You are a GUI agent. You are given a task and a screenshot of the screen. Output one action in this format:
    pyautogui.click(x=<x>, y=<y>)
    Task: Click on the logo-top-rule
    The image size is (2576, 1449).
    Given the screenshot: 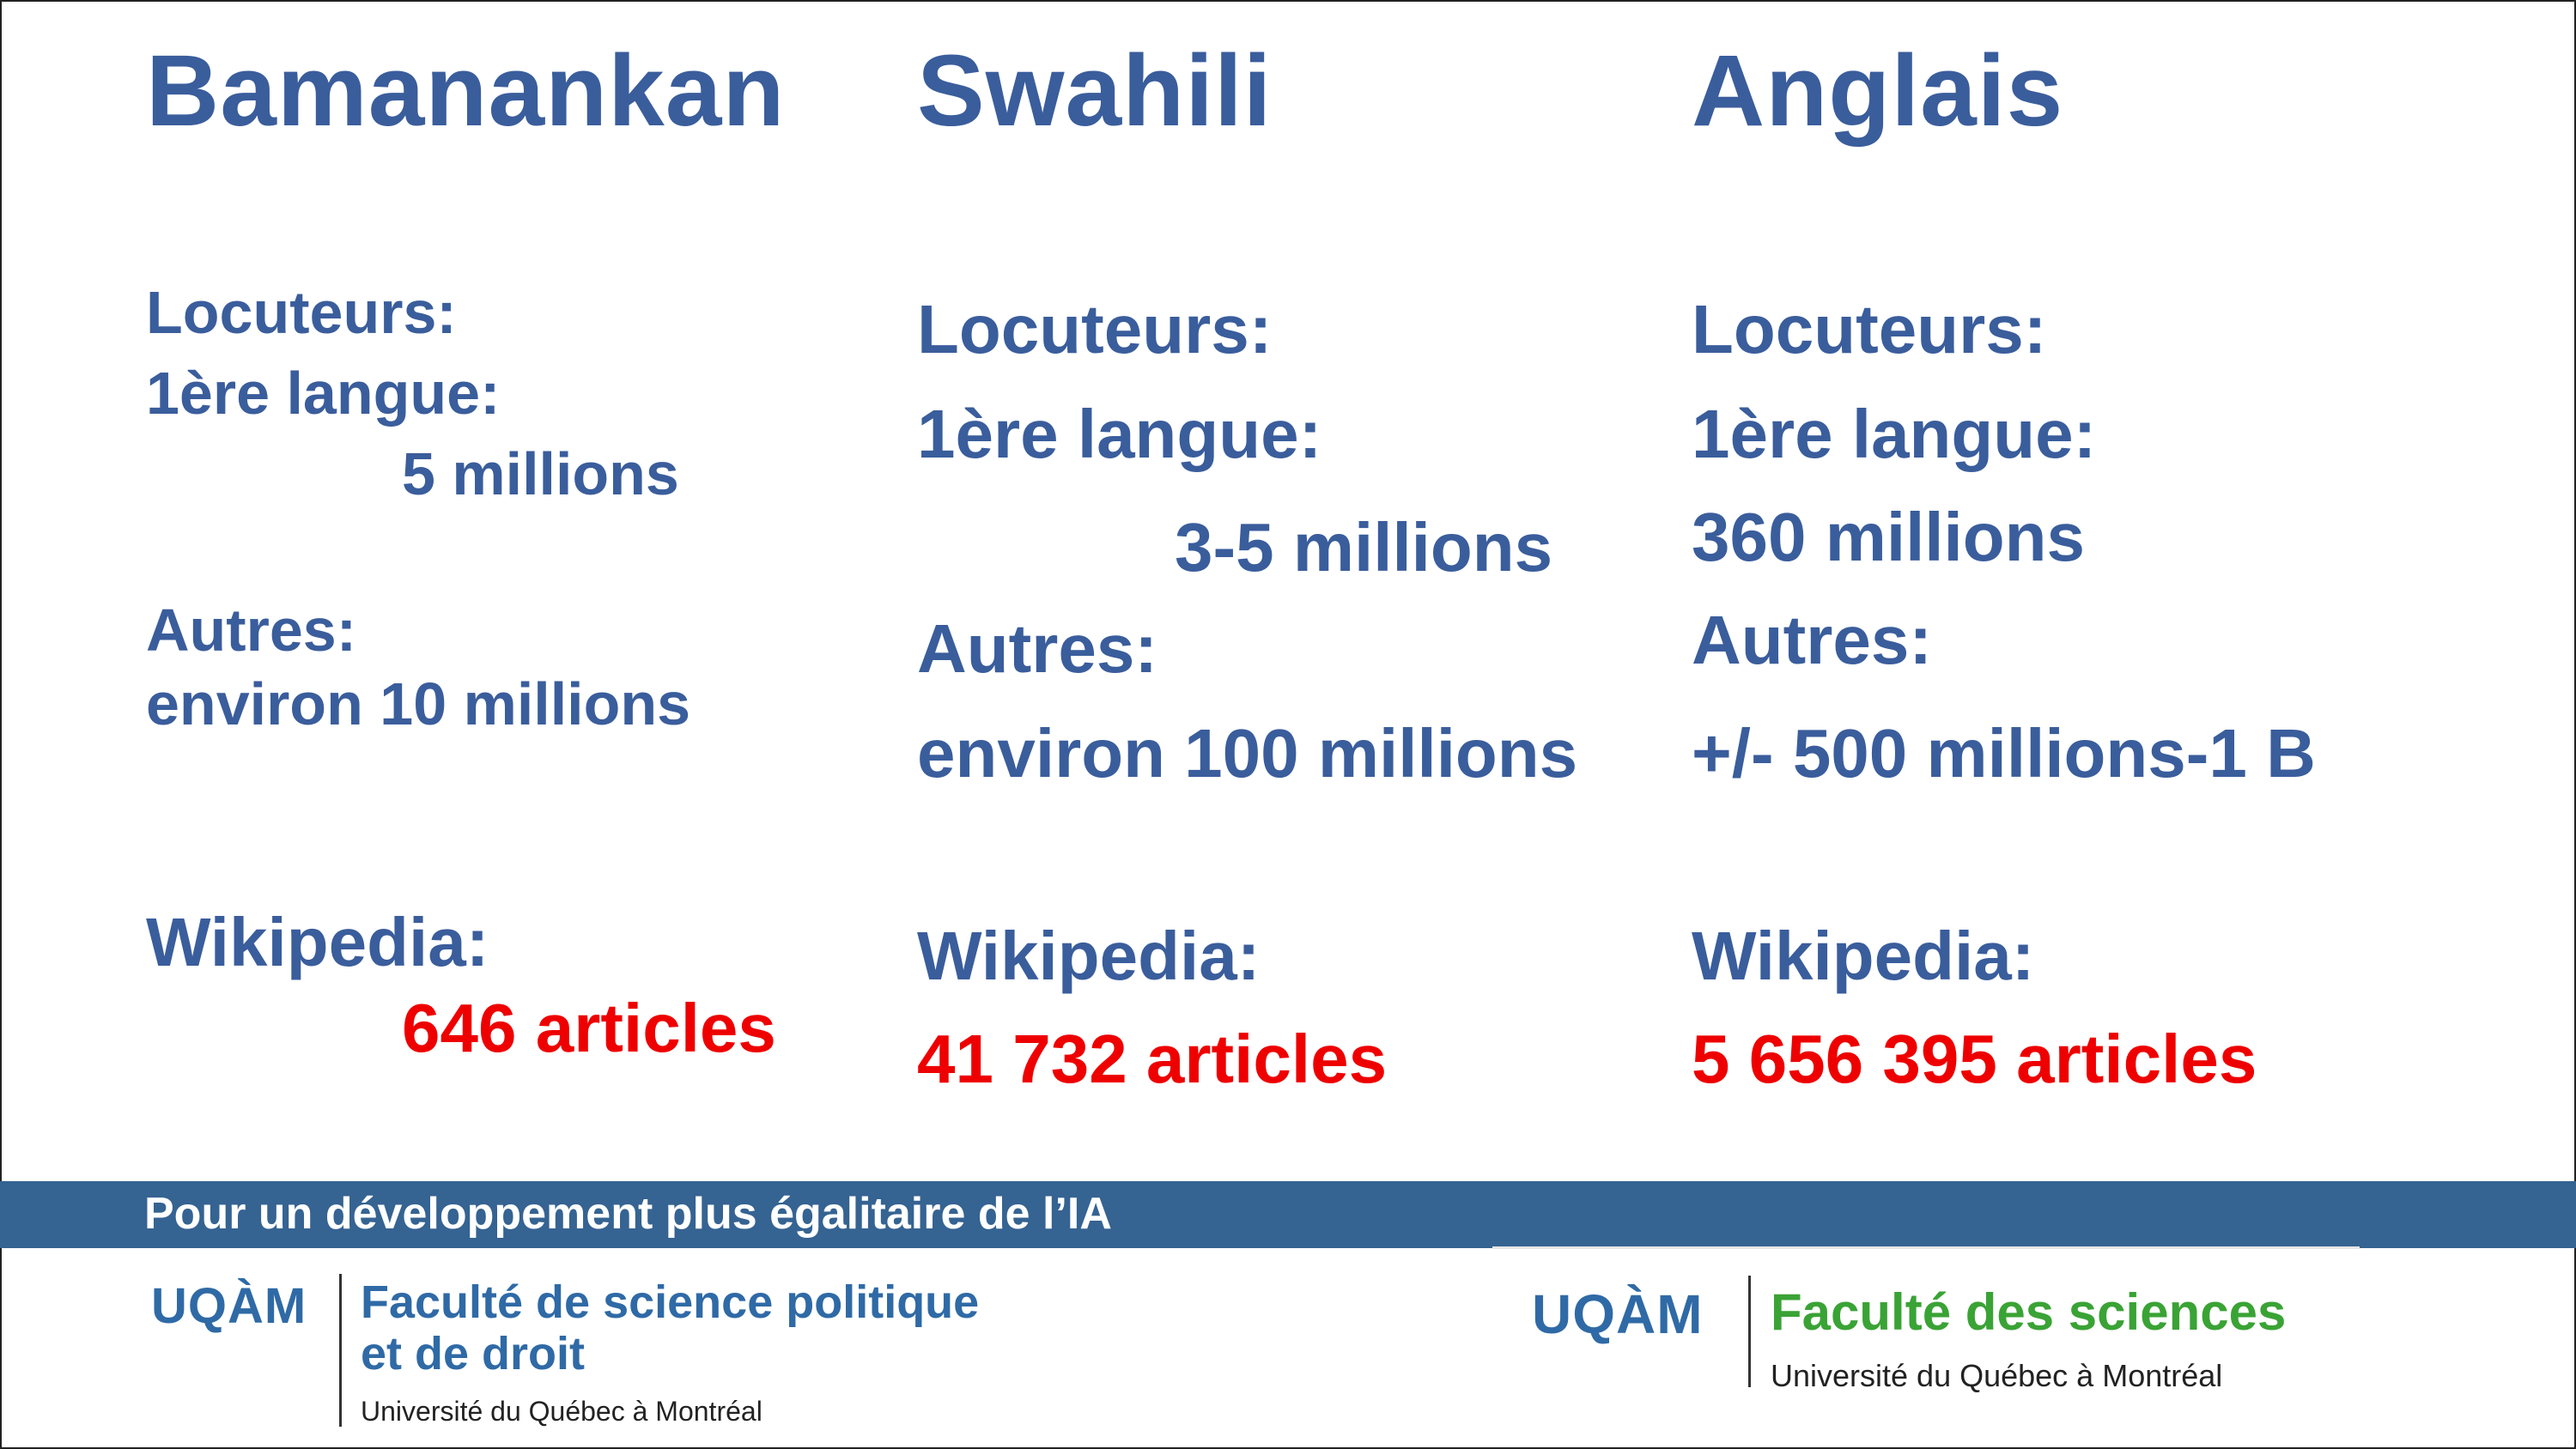 What is the action you would take?
    pyautogui.click(x=1926, y=1247)
    